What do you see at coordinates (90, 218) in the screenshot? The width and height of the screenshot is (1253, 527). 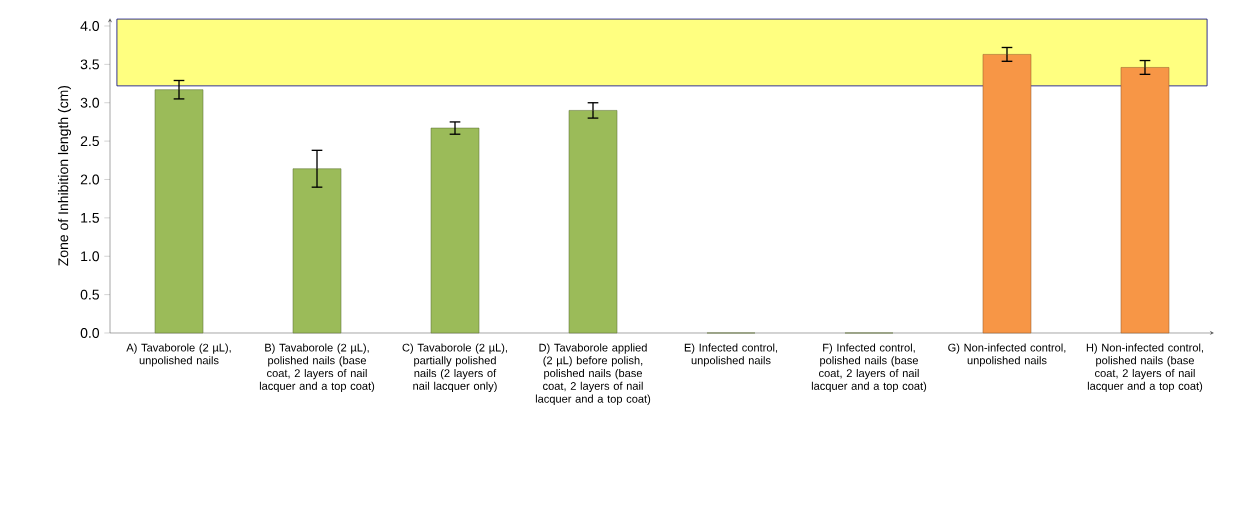 I see `y-tick-label: 1.5` at bounding box center [90, 218].